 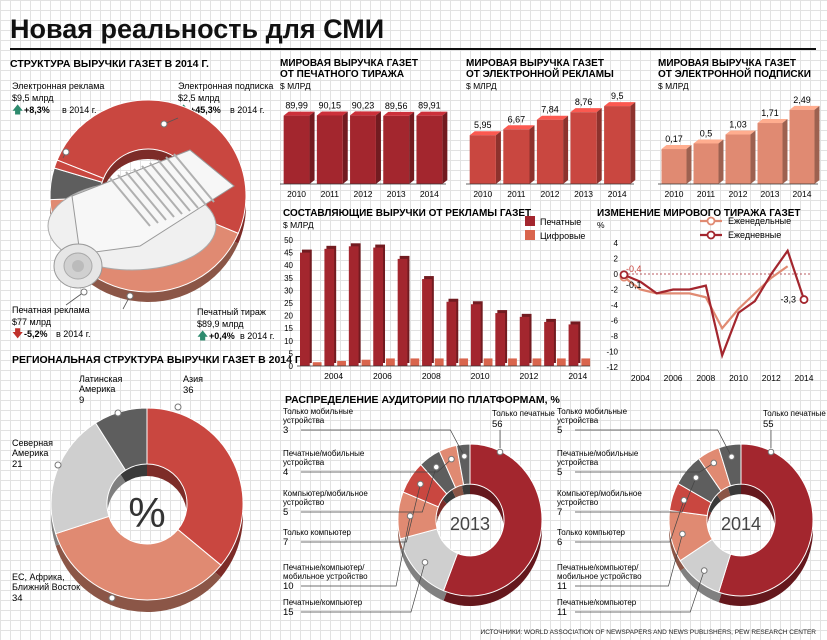 I want to click on ad-components-unit: $ МЛРД, so click(x=298, y=225).